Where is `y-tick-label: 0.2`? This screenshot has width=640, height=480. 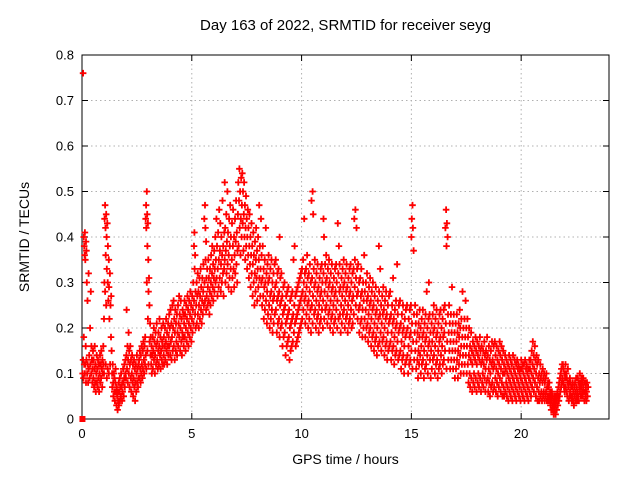 y-tick-label: 0.2 is located at coordinates (65, 328).